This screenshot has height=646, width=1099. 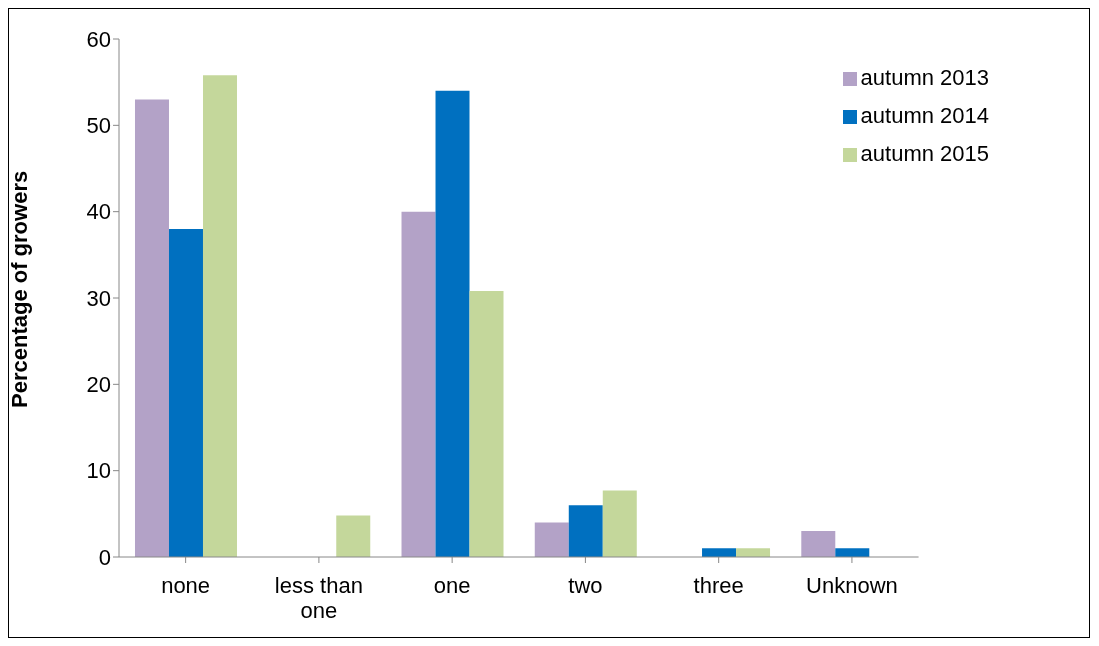 What do you see at coordinates (98, 471) in the screenshot?
I see `y-tick-label: 10` at bounding box center [98, 471].